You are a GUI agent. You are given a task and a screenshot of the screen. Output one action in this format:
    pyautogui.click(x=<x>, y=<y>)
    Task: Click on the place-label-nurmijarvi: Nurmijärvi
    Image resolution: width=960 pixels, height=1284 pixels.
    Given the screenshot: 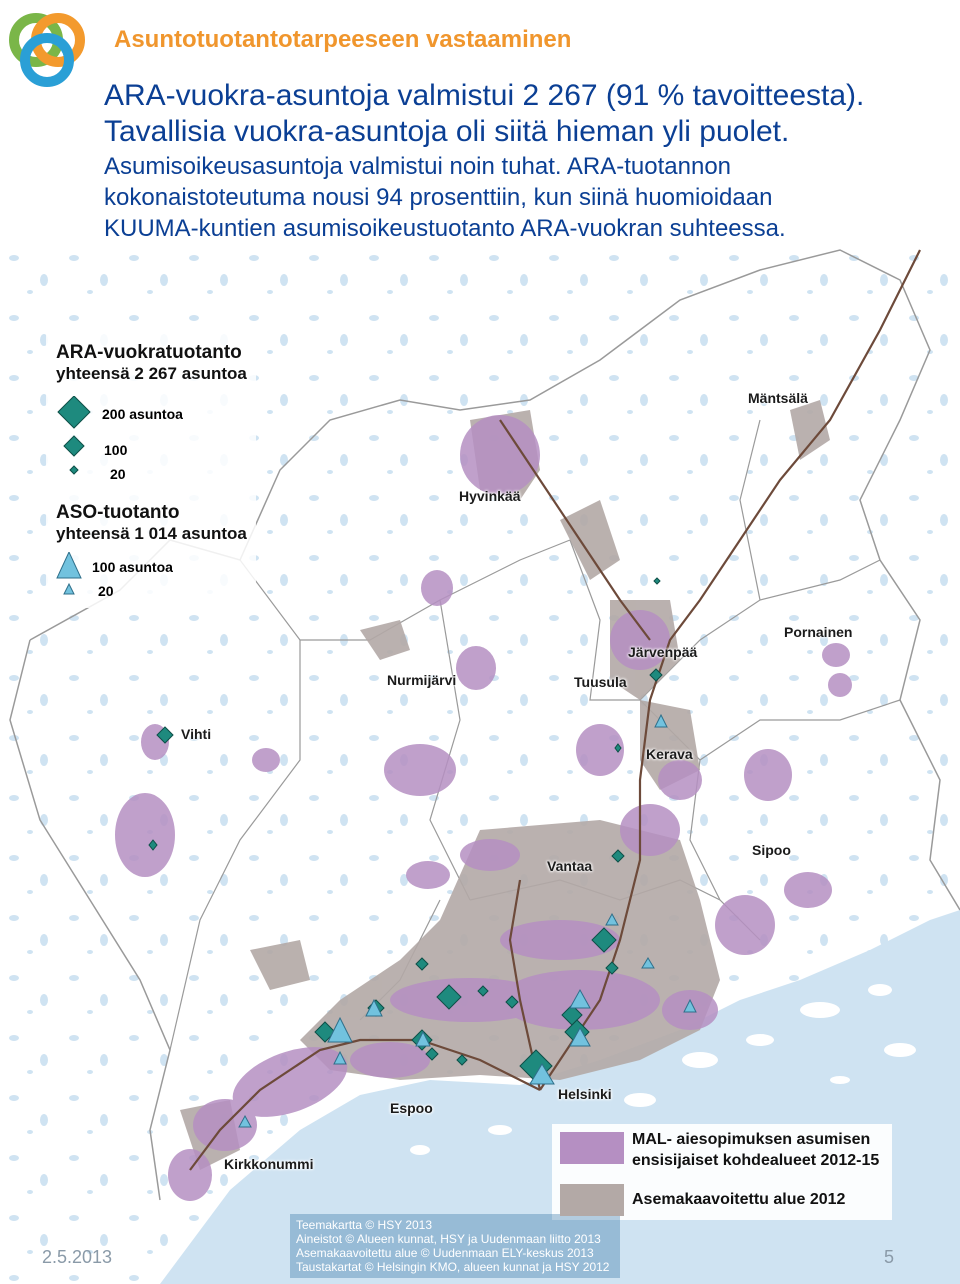 What is the action you would take?
    pyautogui.click(x=422, y=680)
    